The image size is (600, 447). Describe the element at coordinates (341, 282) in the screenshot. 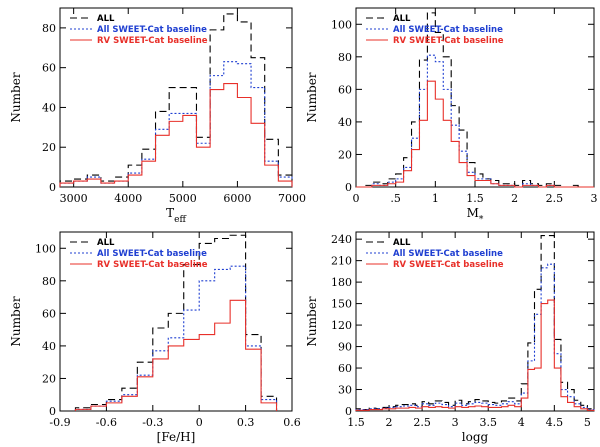

I see `y-tick-label: 180` at that location.